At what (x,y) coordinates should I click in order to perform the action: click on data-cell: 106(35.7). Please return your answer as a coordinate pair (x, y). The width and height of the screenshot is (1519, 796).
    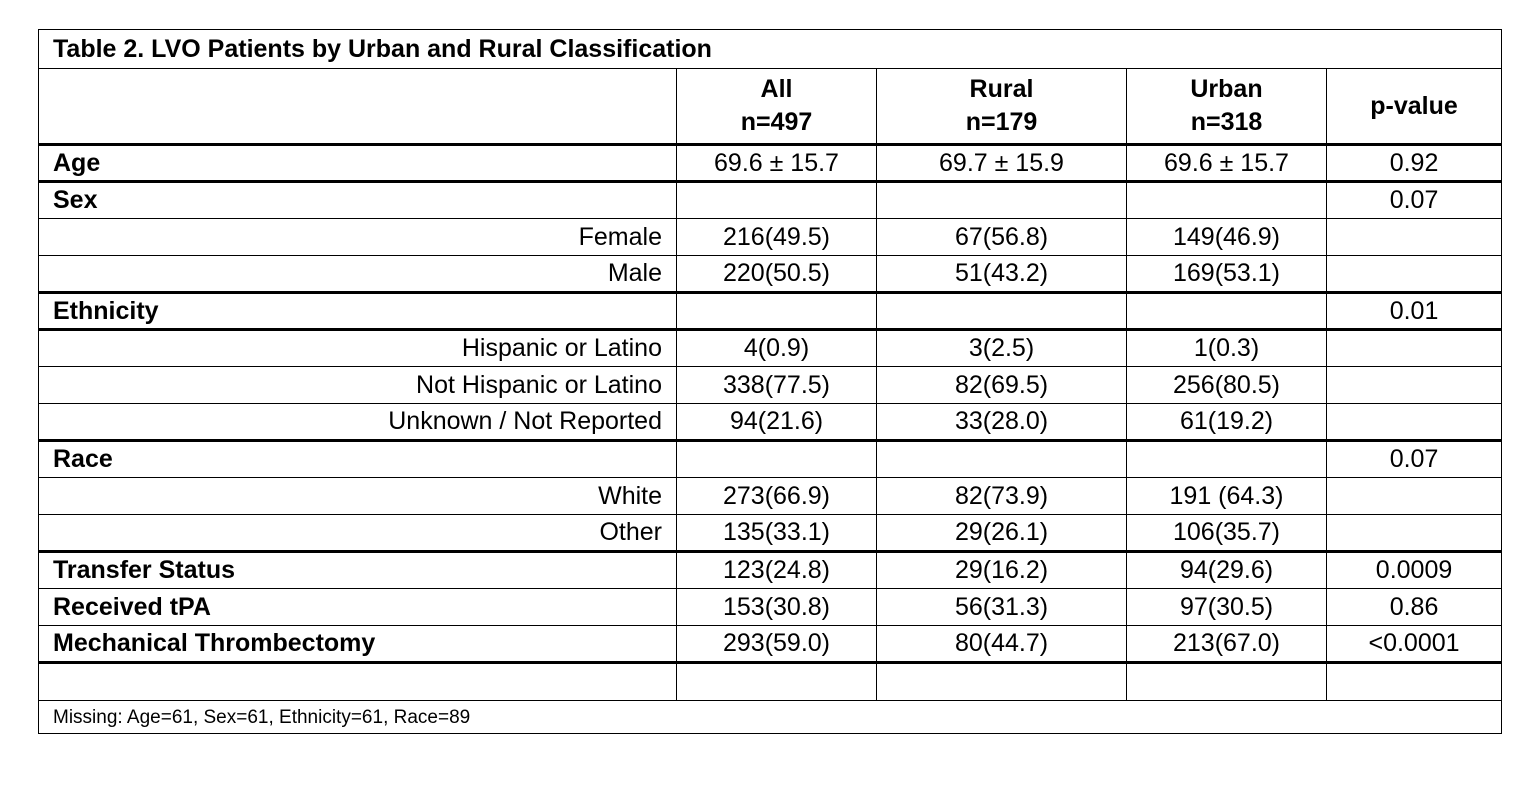
    Looking at the image, I should click on (1226, 533).